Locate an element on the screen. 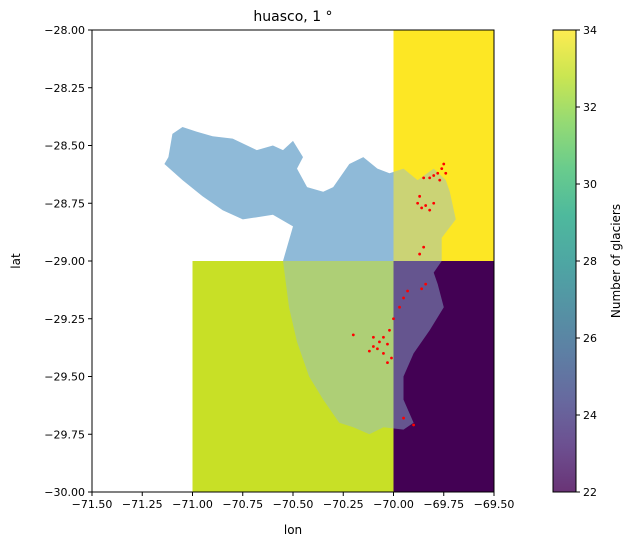 The height and width of the screenshot is (545, 632). x-tick-label: −71.00 is located at coordinates (192, 504).